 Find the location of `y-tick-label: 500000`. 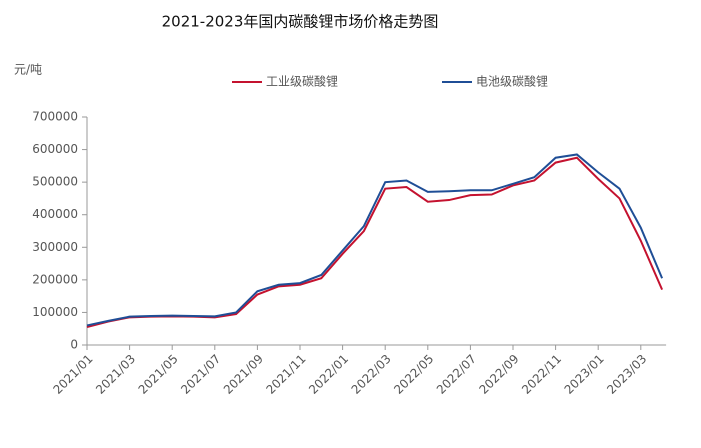

y-tick-label: 500000 is located at coordinates (55, 182).